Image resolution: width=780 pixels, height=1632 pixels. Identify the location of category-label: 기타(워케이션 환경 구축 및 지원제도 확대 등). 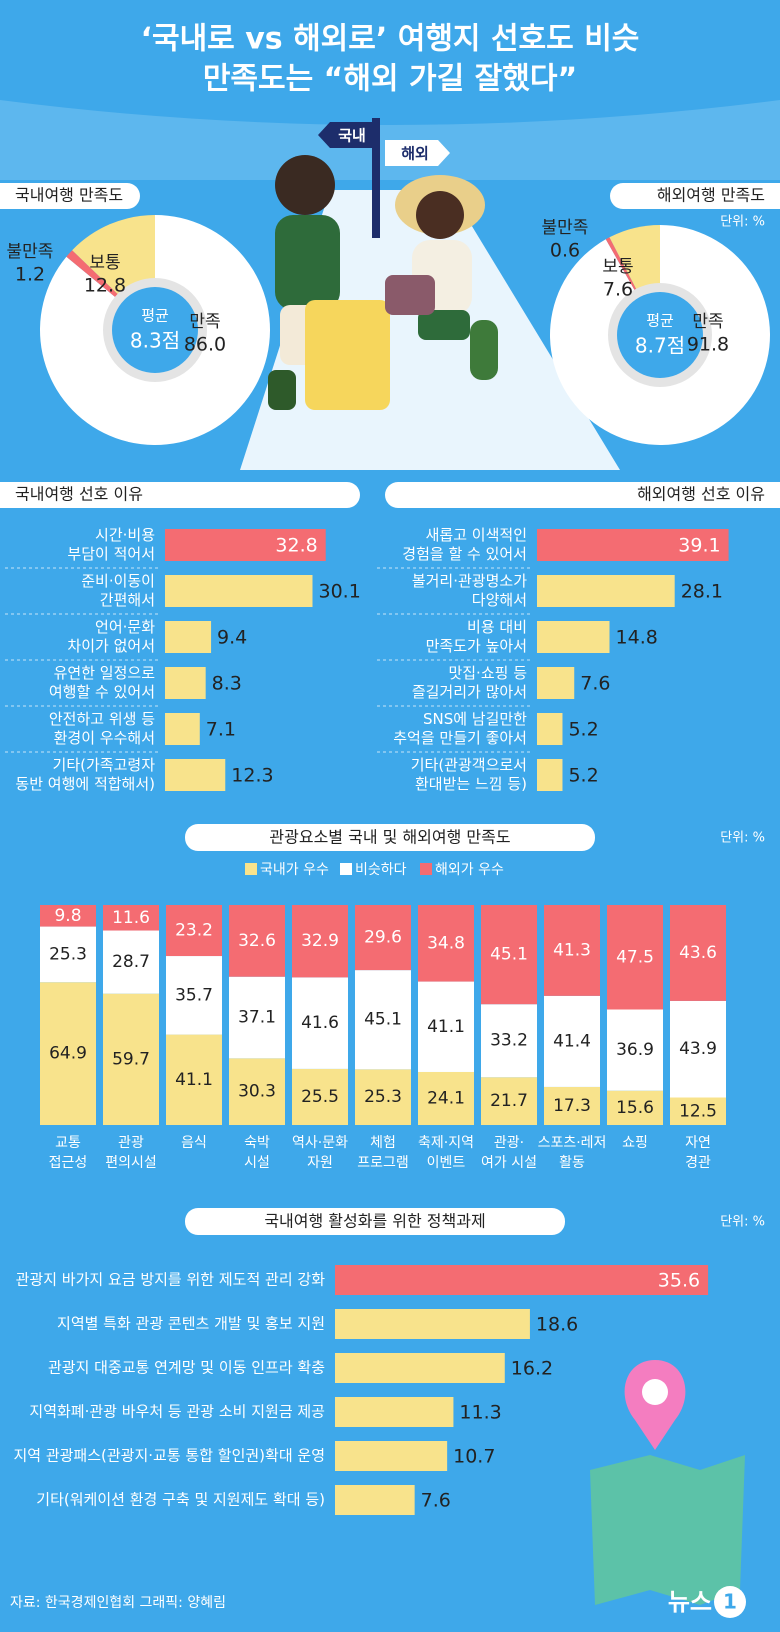
(180, 1500).